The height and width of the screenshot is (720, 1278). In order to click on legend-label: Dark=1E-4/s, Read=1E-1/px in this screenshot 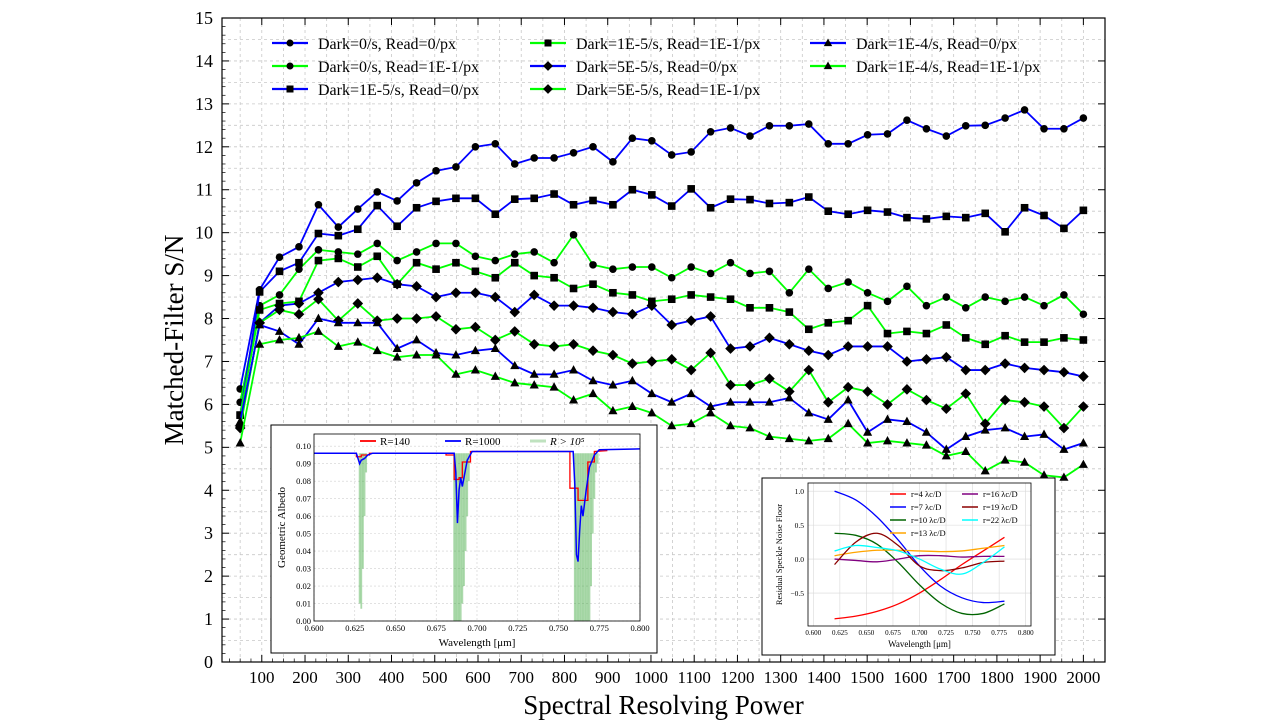, I will do `click(948, 67)`.